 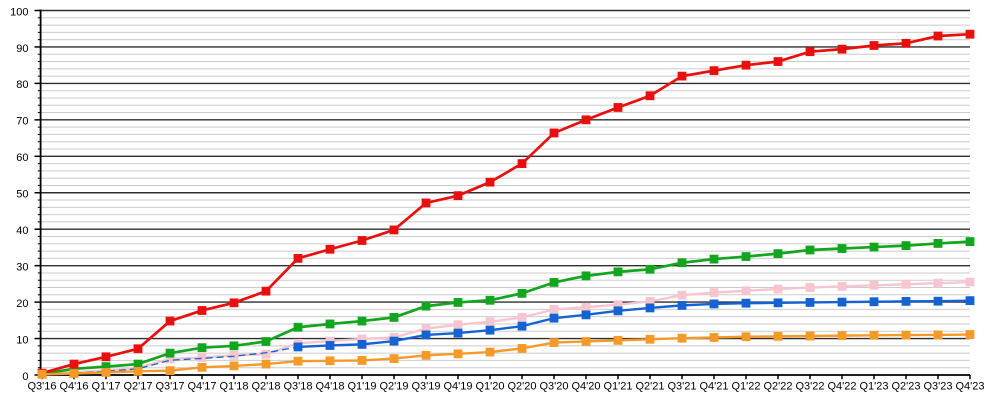 What do you see at coordinates (22, 231) in the screenshot?
I see `svg-text: 40` at bounding box center [22, 231].